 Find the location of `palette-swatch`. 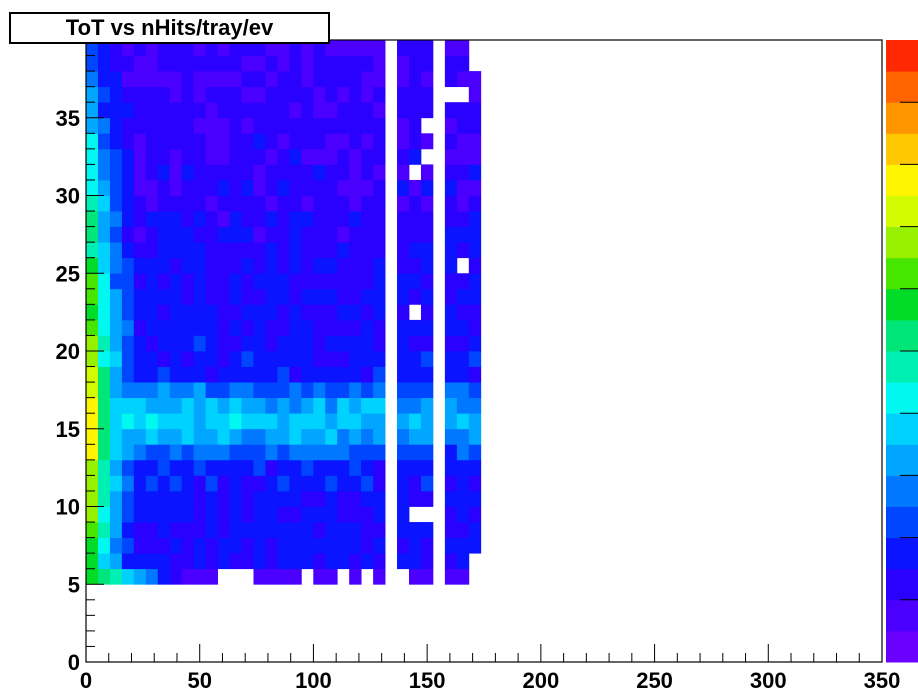

palette-swatch is located at coordinates (902, 335).